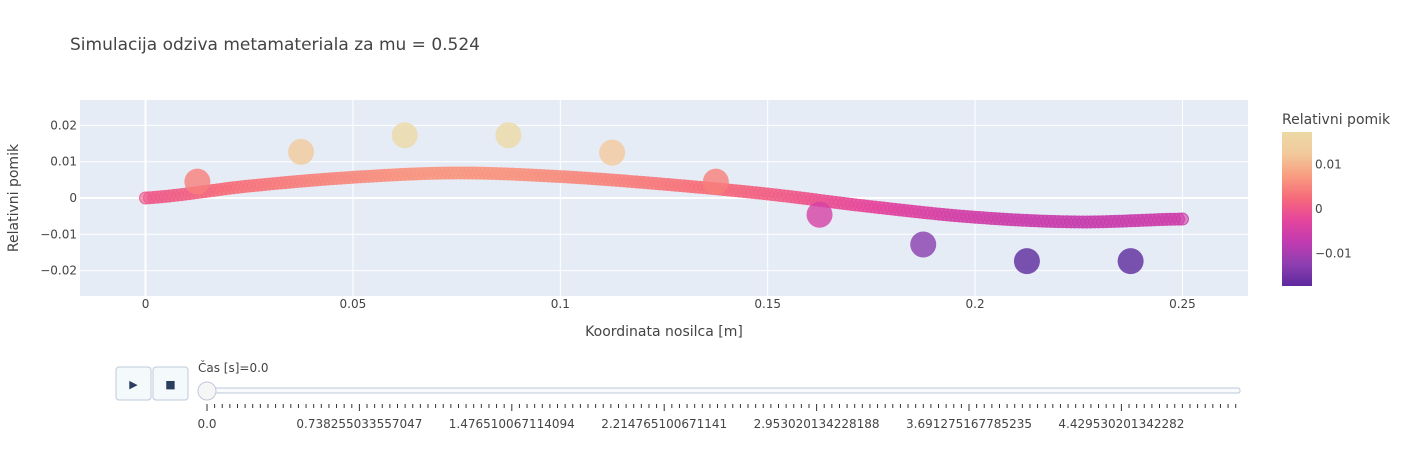  Describe the element at coordinates (669, 304) in the screenshot. I see `x-tick-labels: 0 0.05 0.1 0.15 0.2 0.25` at that location.